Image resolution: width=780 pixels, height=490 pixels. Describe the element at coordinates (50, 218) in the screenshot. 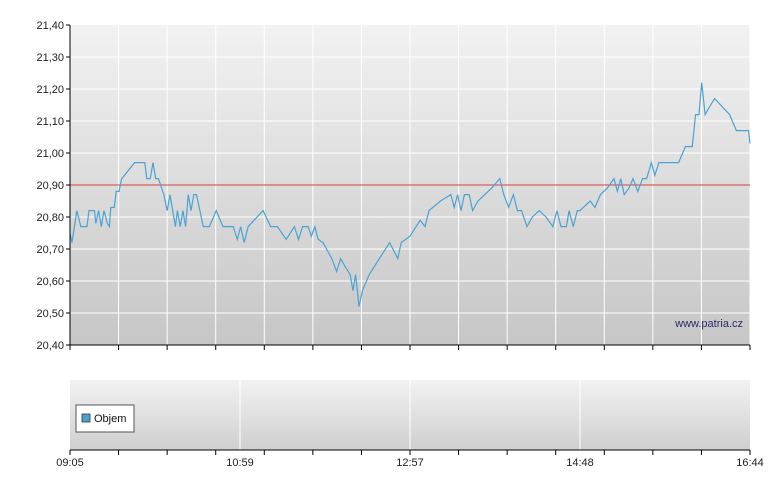

I see `y-tick-label: 20,80` at that location.